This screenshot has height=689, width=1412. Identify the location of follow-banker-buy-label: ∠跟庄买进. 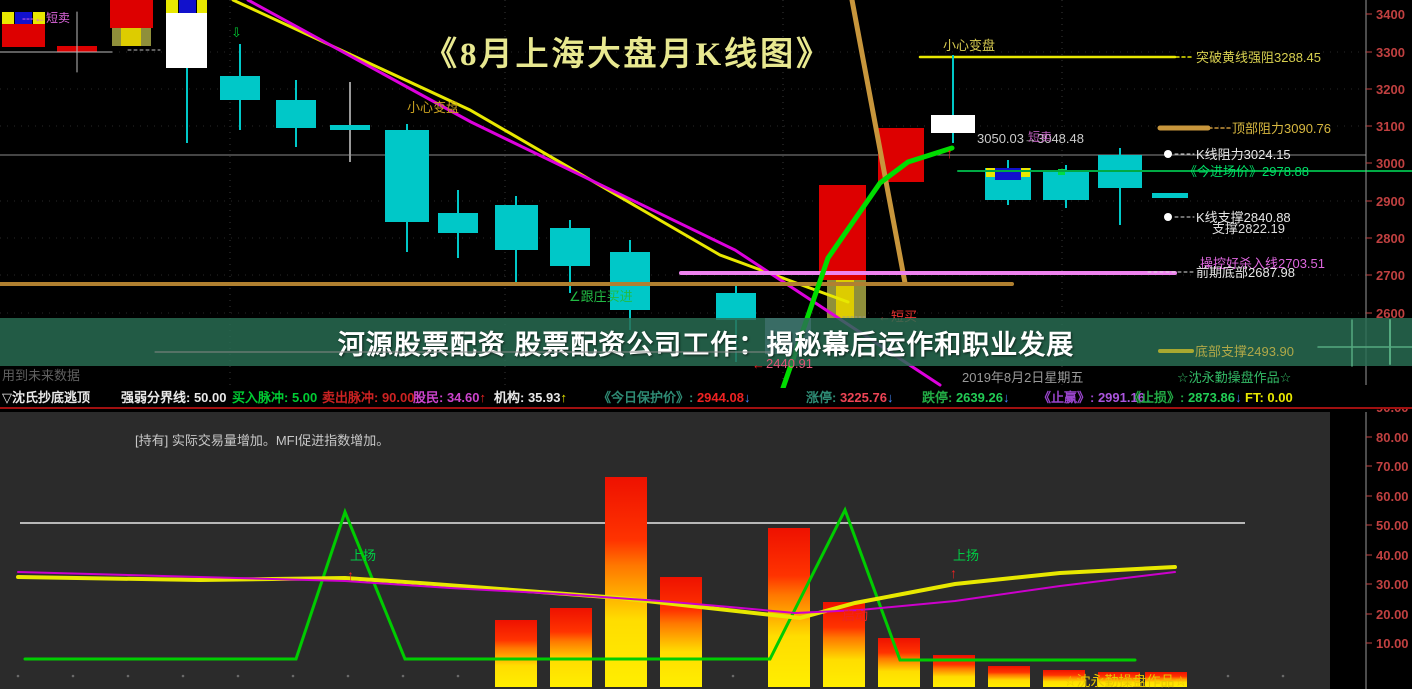
(601, 296).